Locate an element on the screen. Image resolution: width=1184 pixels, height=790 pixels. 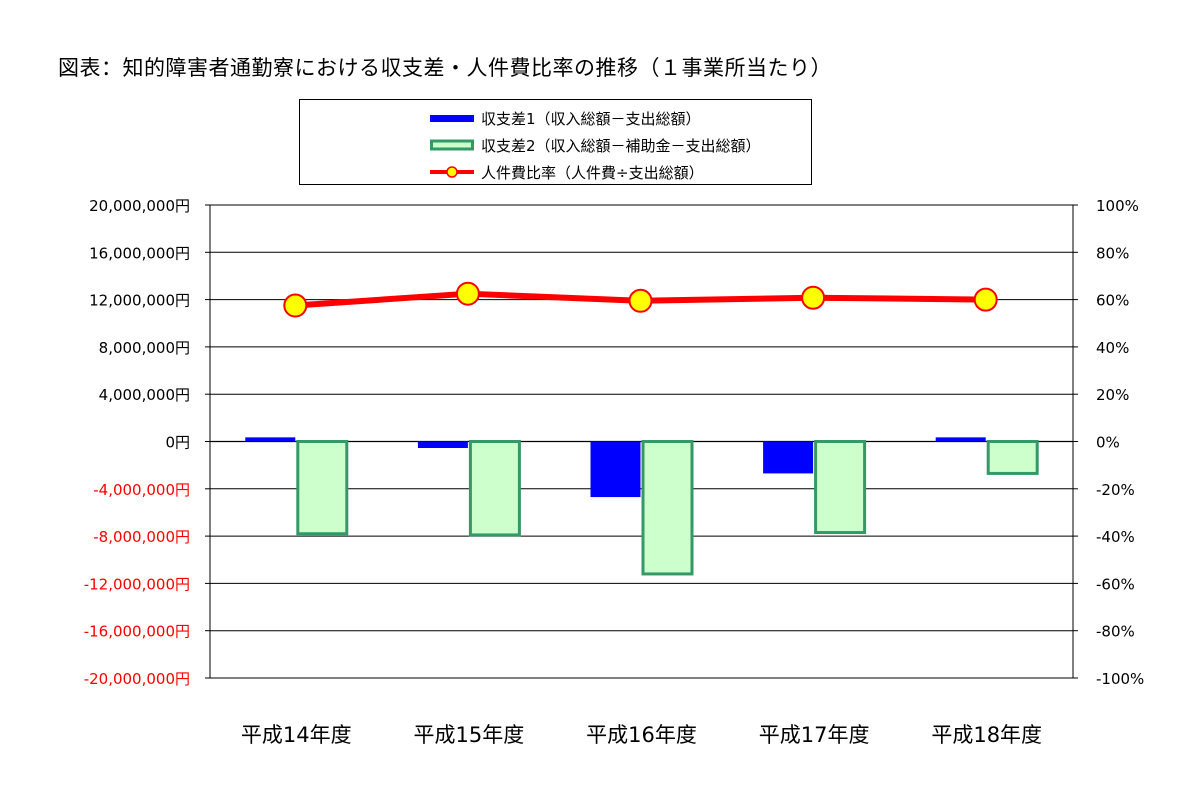
x-axis-category-label: 平成14年度 is located at coordinates (296, 735).